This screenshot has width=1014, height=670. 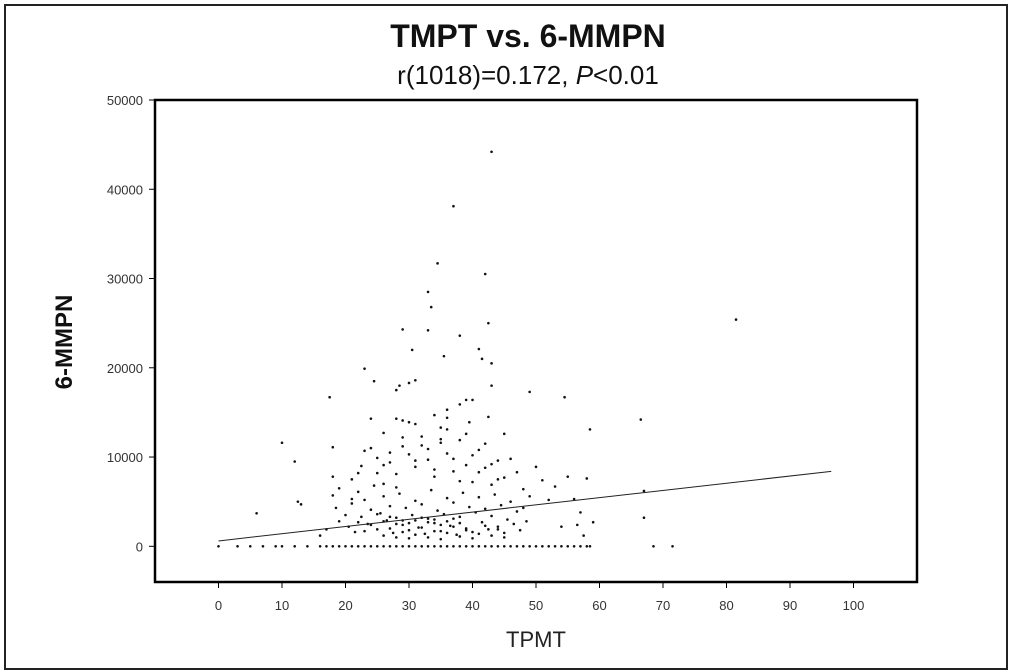 I want to click on y-tick-label: 20000, so click(x=125, y=368).